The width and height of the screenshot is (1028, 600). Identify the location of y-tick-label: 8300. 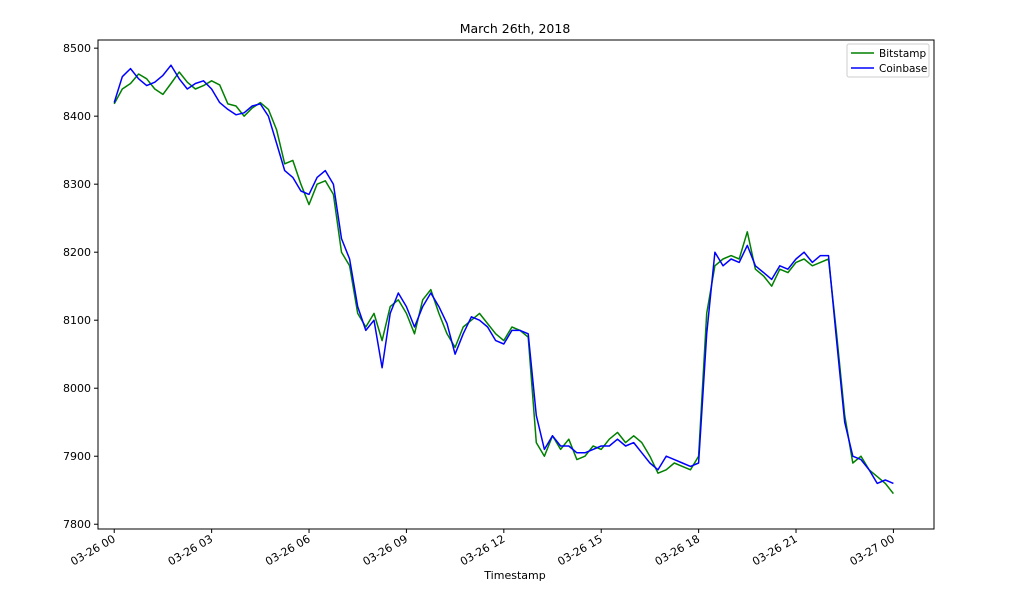
(77, 184).